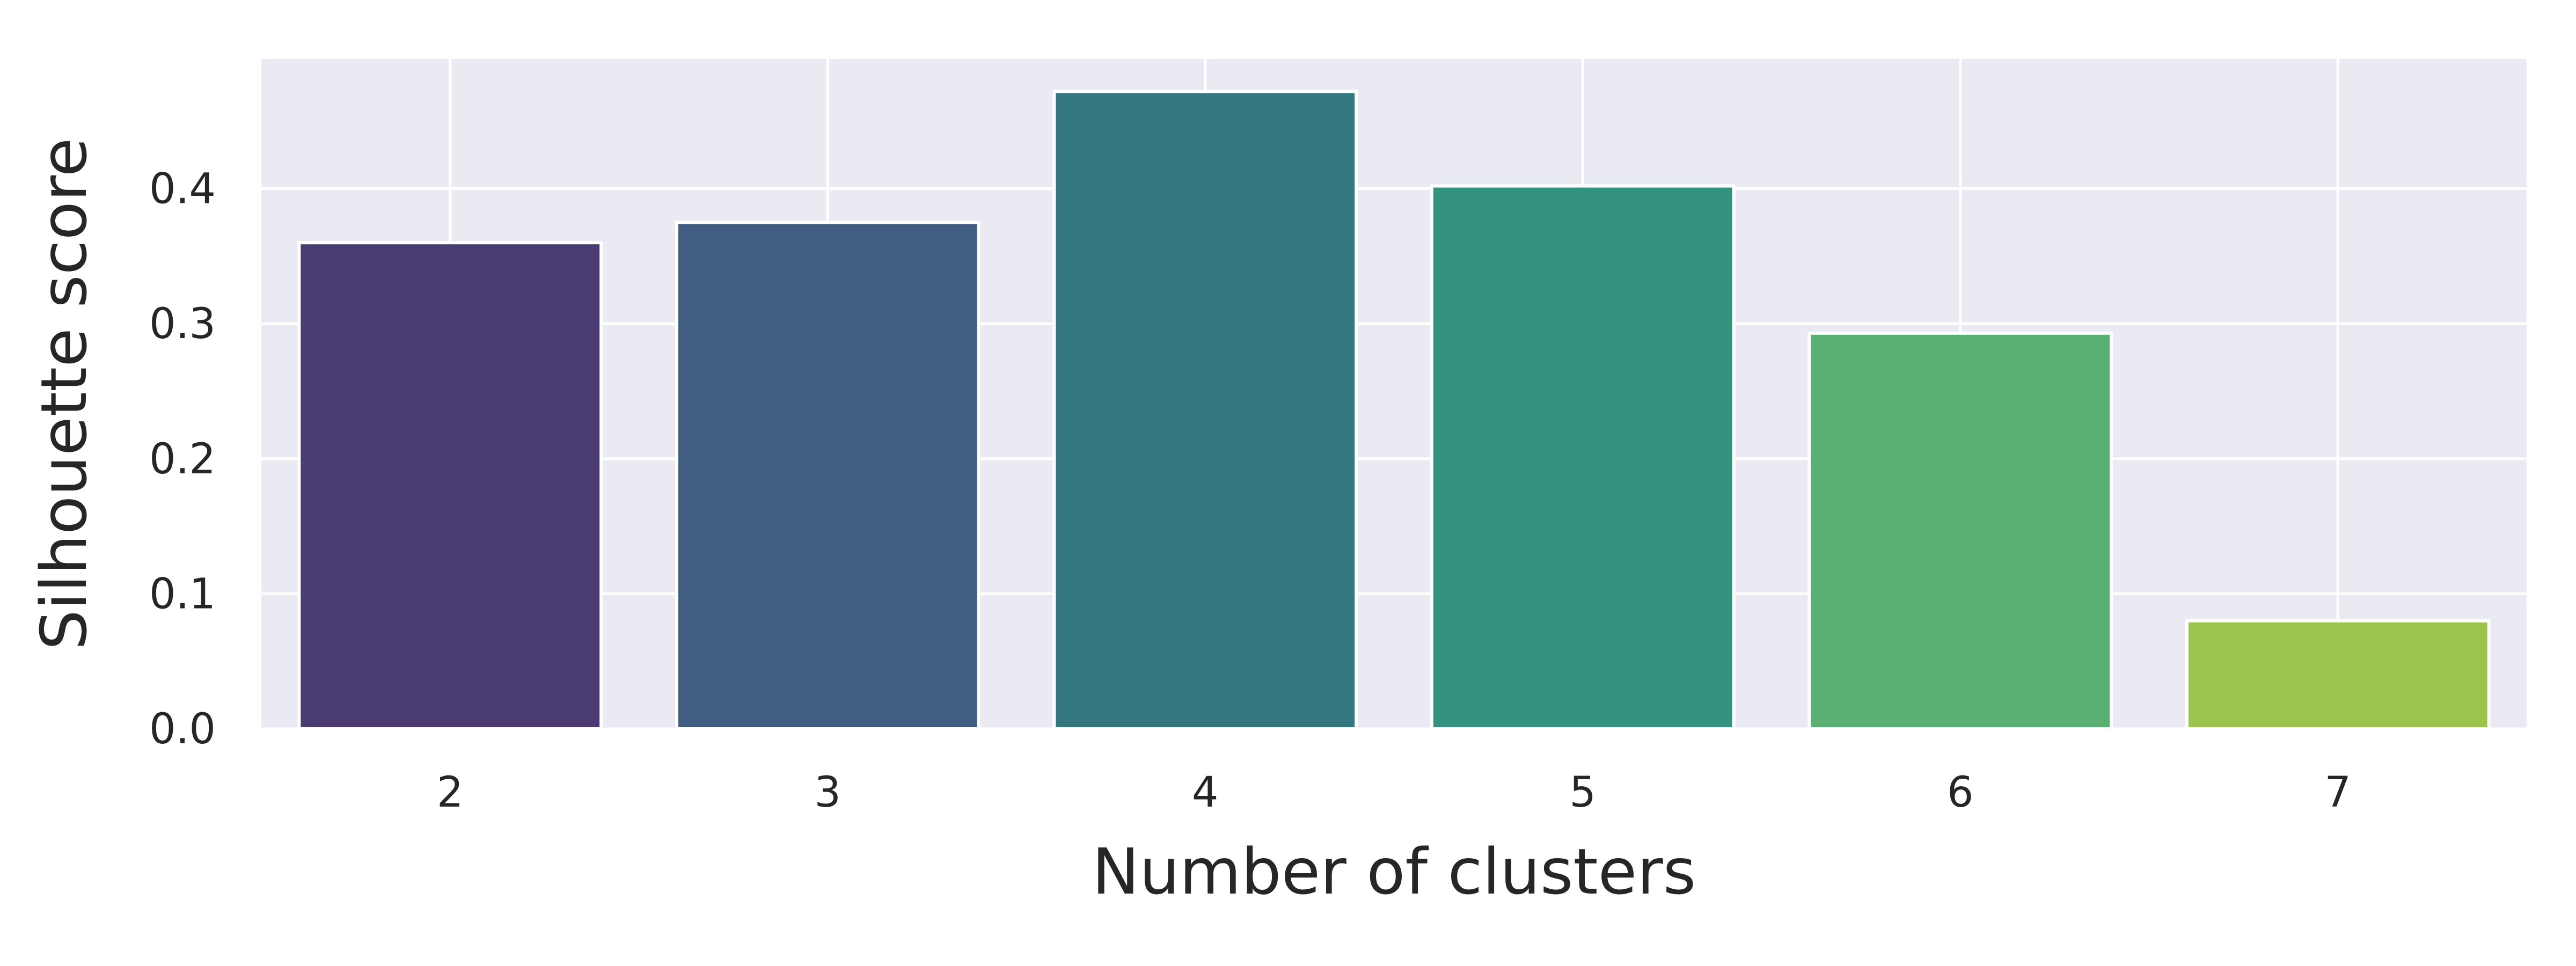  Describe the element at coordinates (2337, 793) in the screenshot. I see `x-tick-label: 7` at that location.